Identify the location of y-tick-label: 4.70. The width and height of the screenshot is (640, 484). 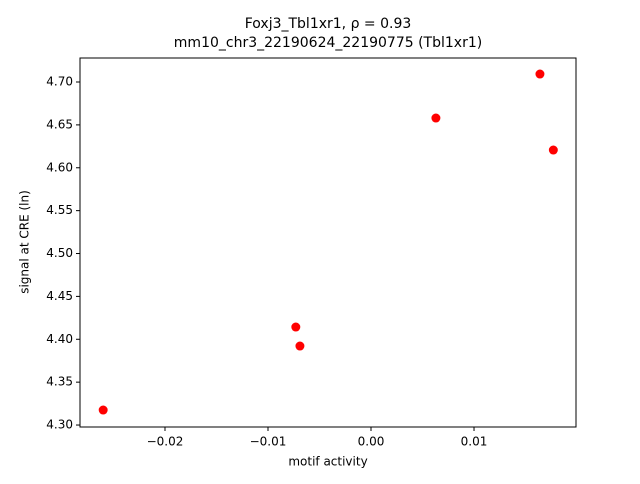
(59, 82).